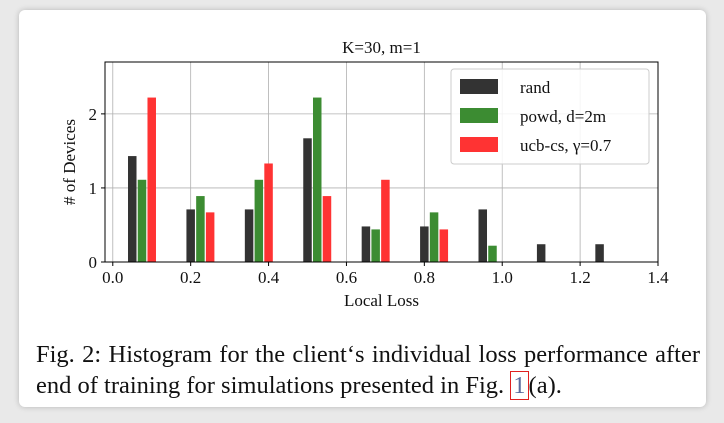 This screenshot has height=423, width=724. Describe the element at coordinates (269, 277) in the screenshot. I see `x-tick-label: 0.4` at that location.